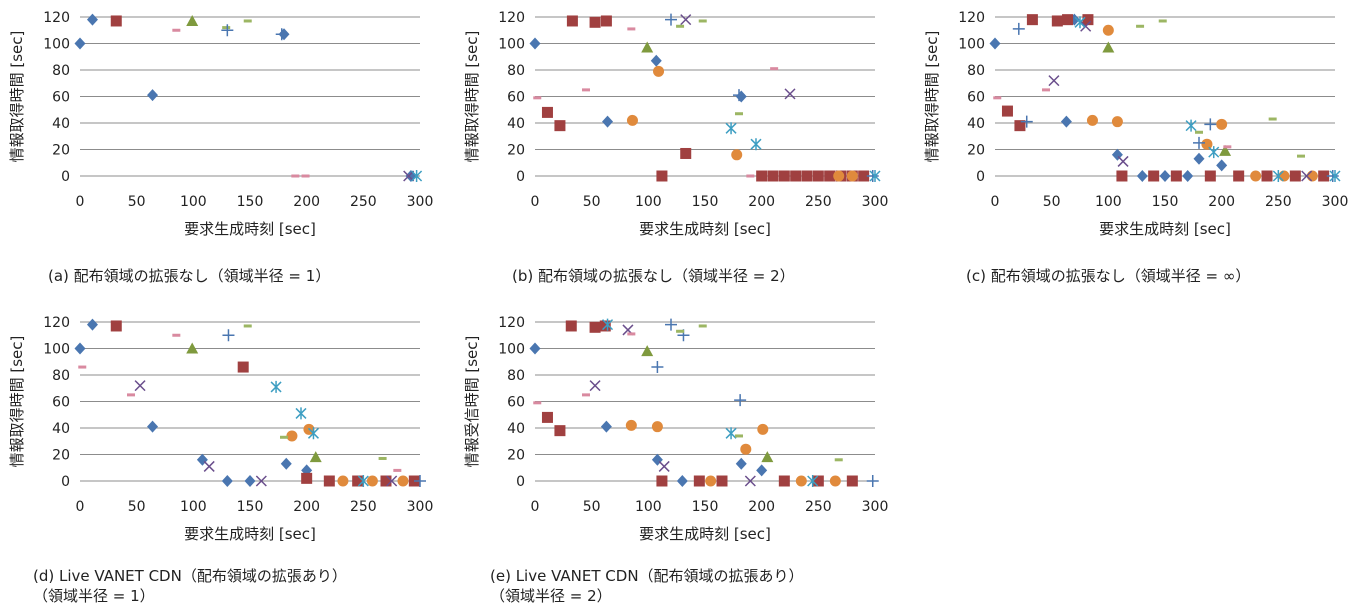 This screenshot has height=608, width=1358. What do you see at coordinates (315, 457) in the screenshot?
I see `data-point-triangle` at bounding box center [315, 457].